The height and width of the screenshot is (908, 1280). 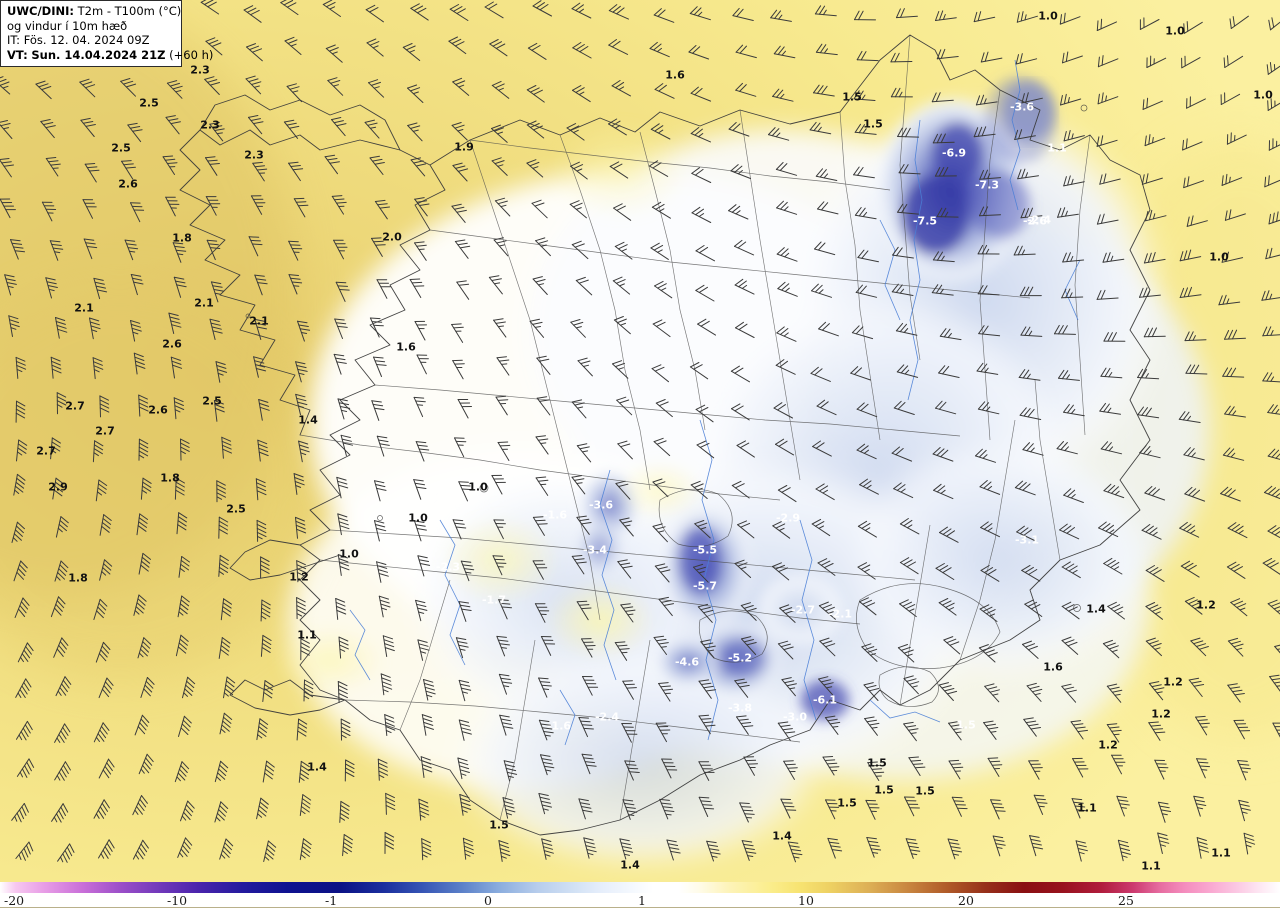 I want to click on legend-vt-suffix: (+60 h), so click(x=191, y=54).